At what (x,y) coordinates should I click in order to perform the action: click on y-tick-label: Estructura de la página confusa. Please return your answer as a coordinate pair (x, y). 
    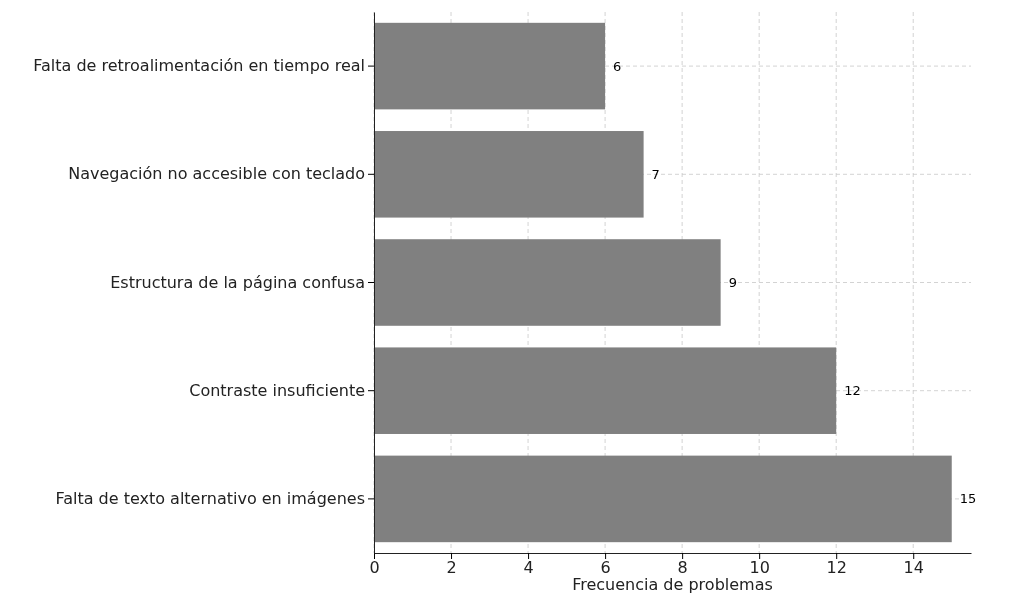
    Looking at the image, I should click on (237, 282).